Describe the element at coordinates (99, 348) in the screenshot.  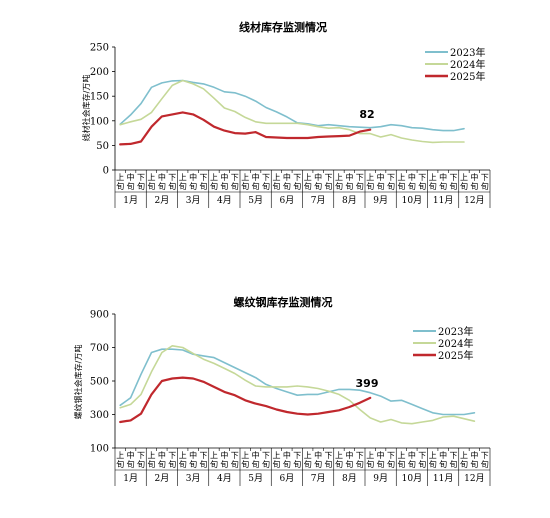
I see `y-tick-label: 700` at that location.